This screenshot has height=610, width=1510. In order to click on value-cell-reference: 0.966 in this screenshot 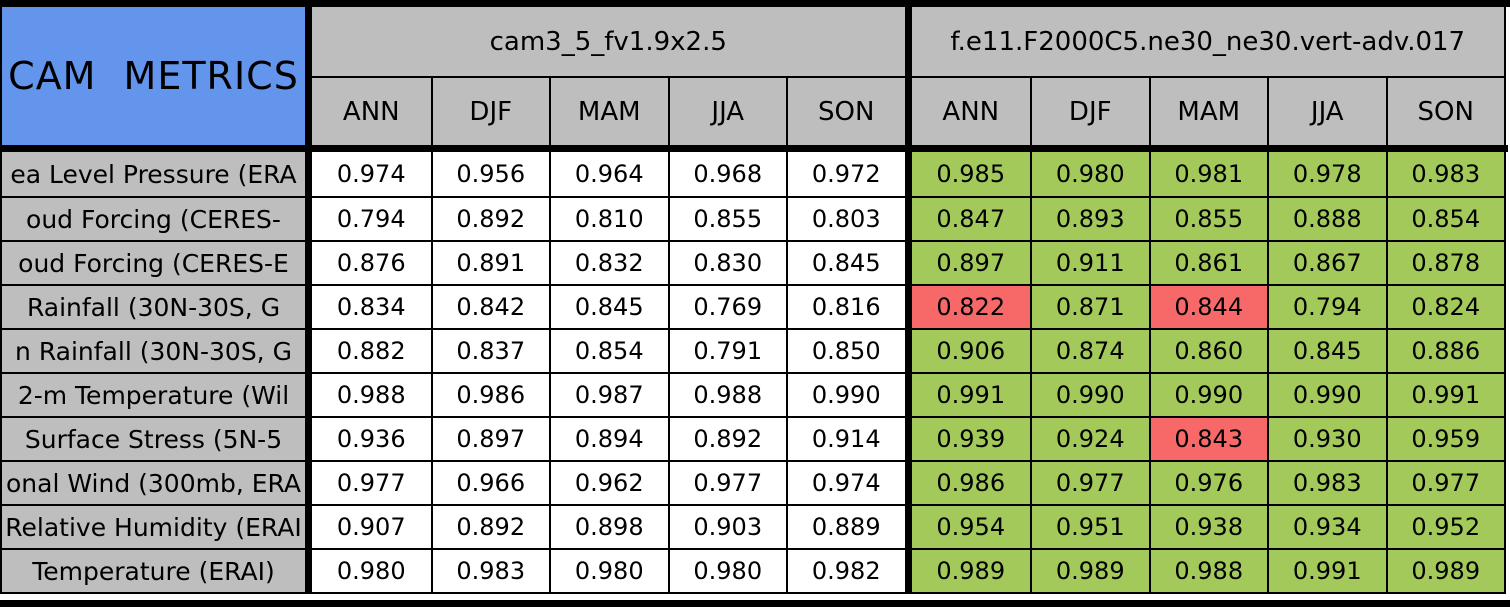, I will do `click(489, 483)`.